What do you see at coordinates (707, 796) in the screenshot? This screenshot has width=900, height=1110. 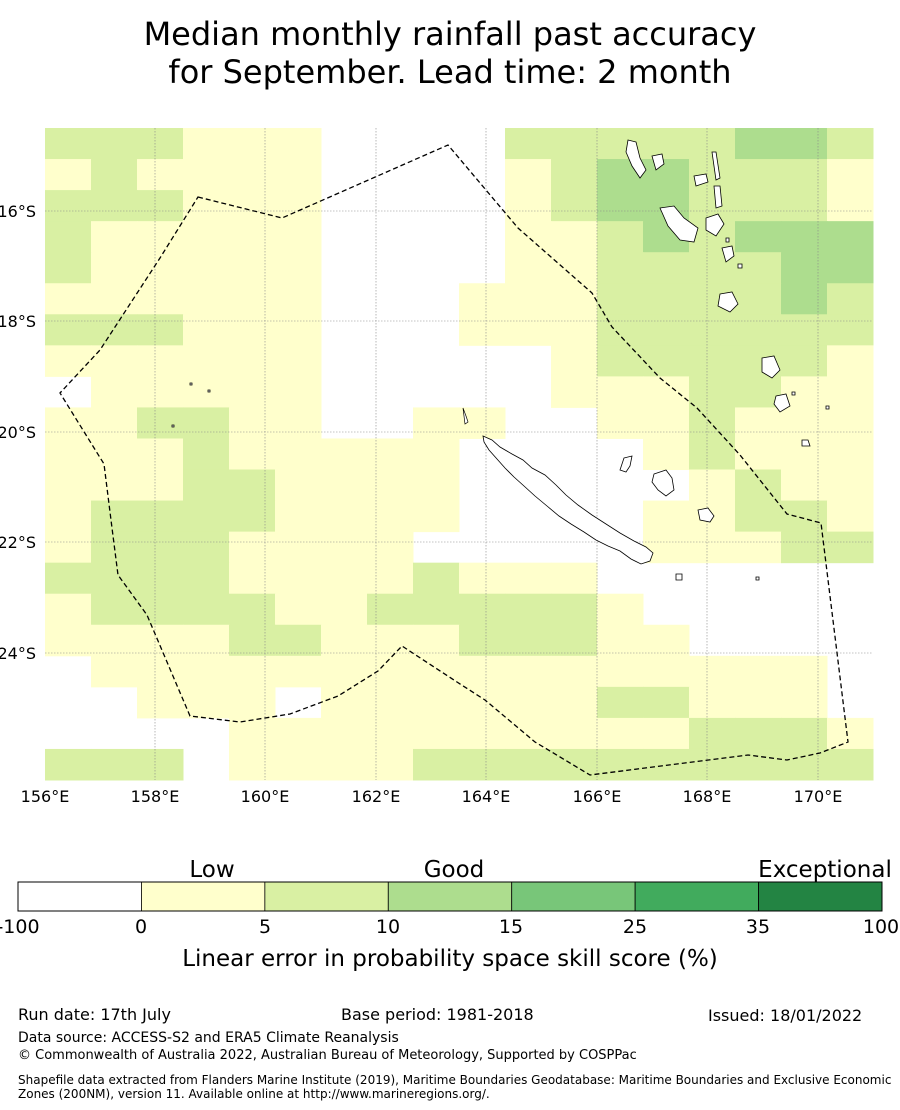 I see `lon-tick: 168°E` at bounding box center [707, 796].